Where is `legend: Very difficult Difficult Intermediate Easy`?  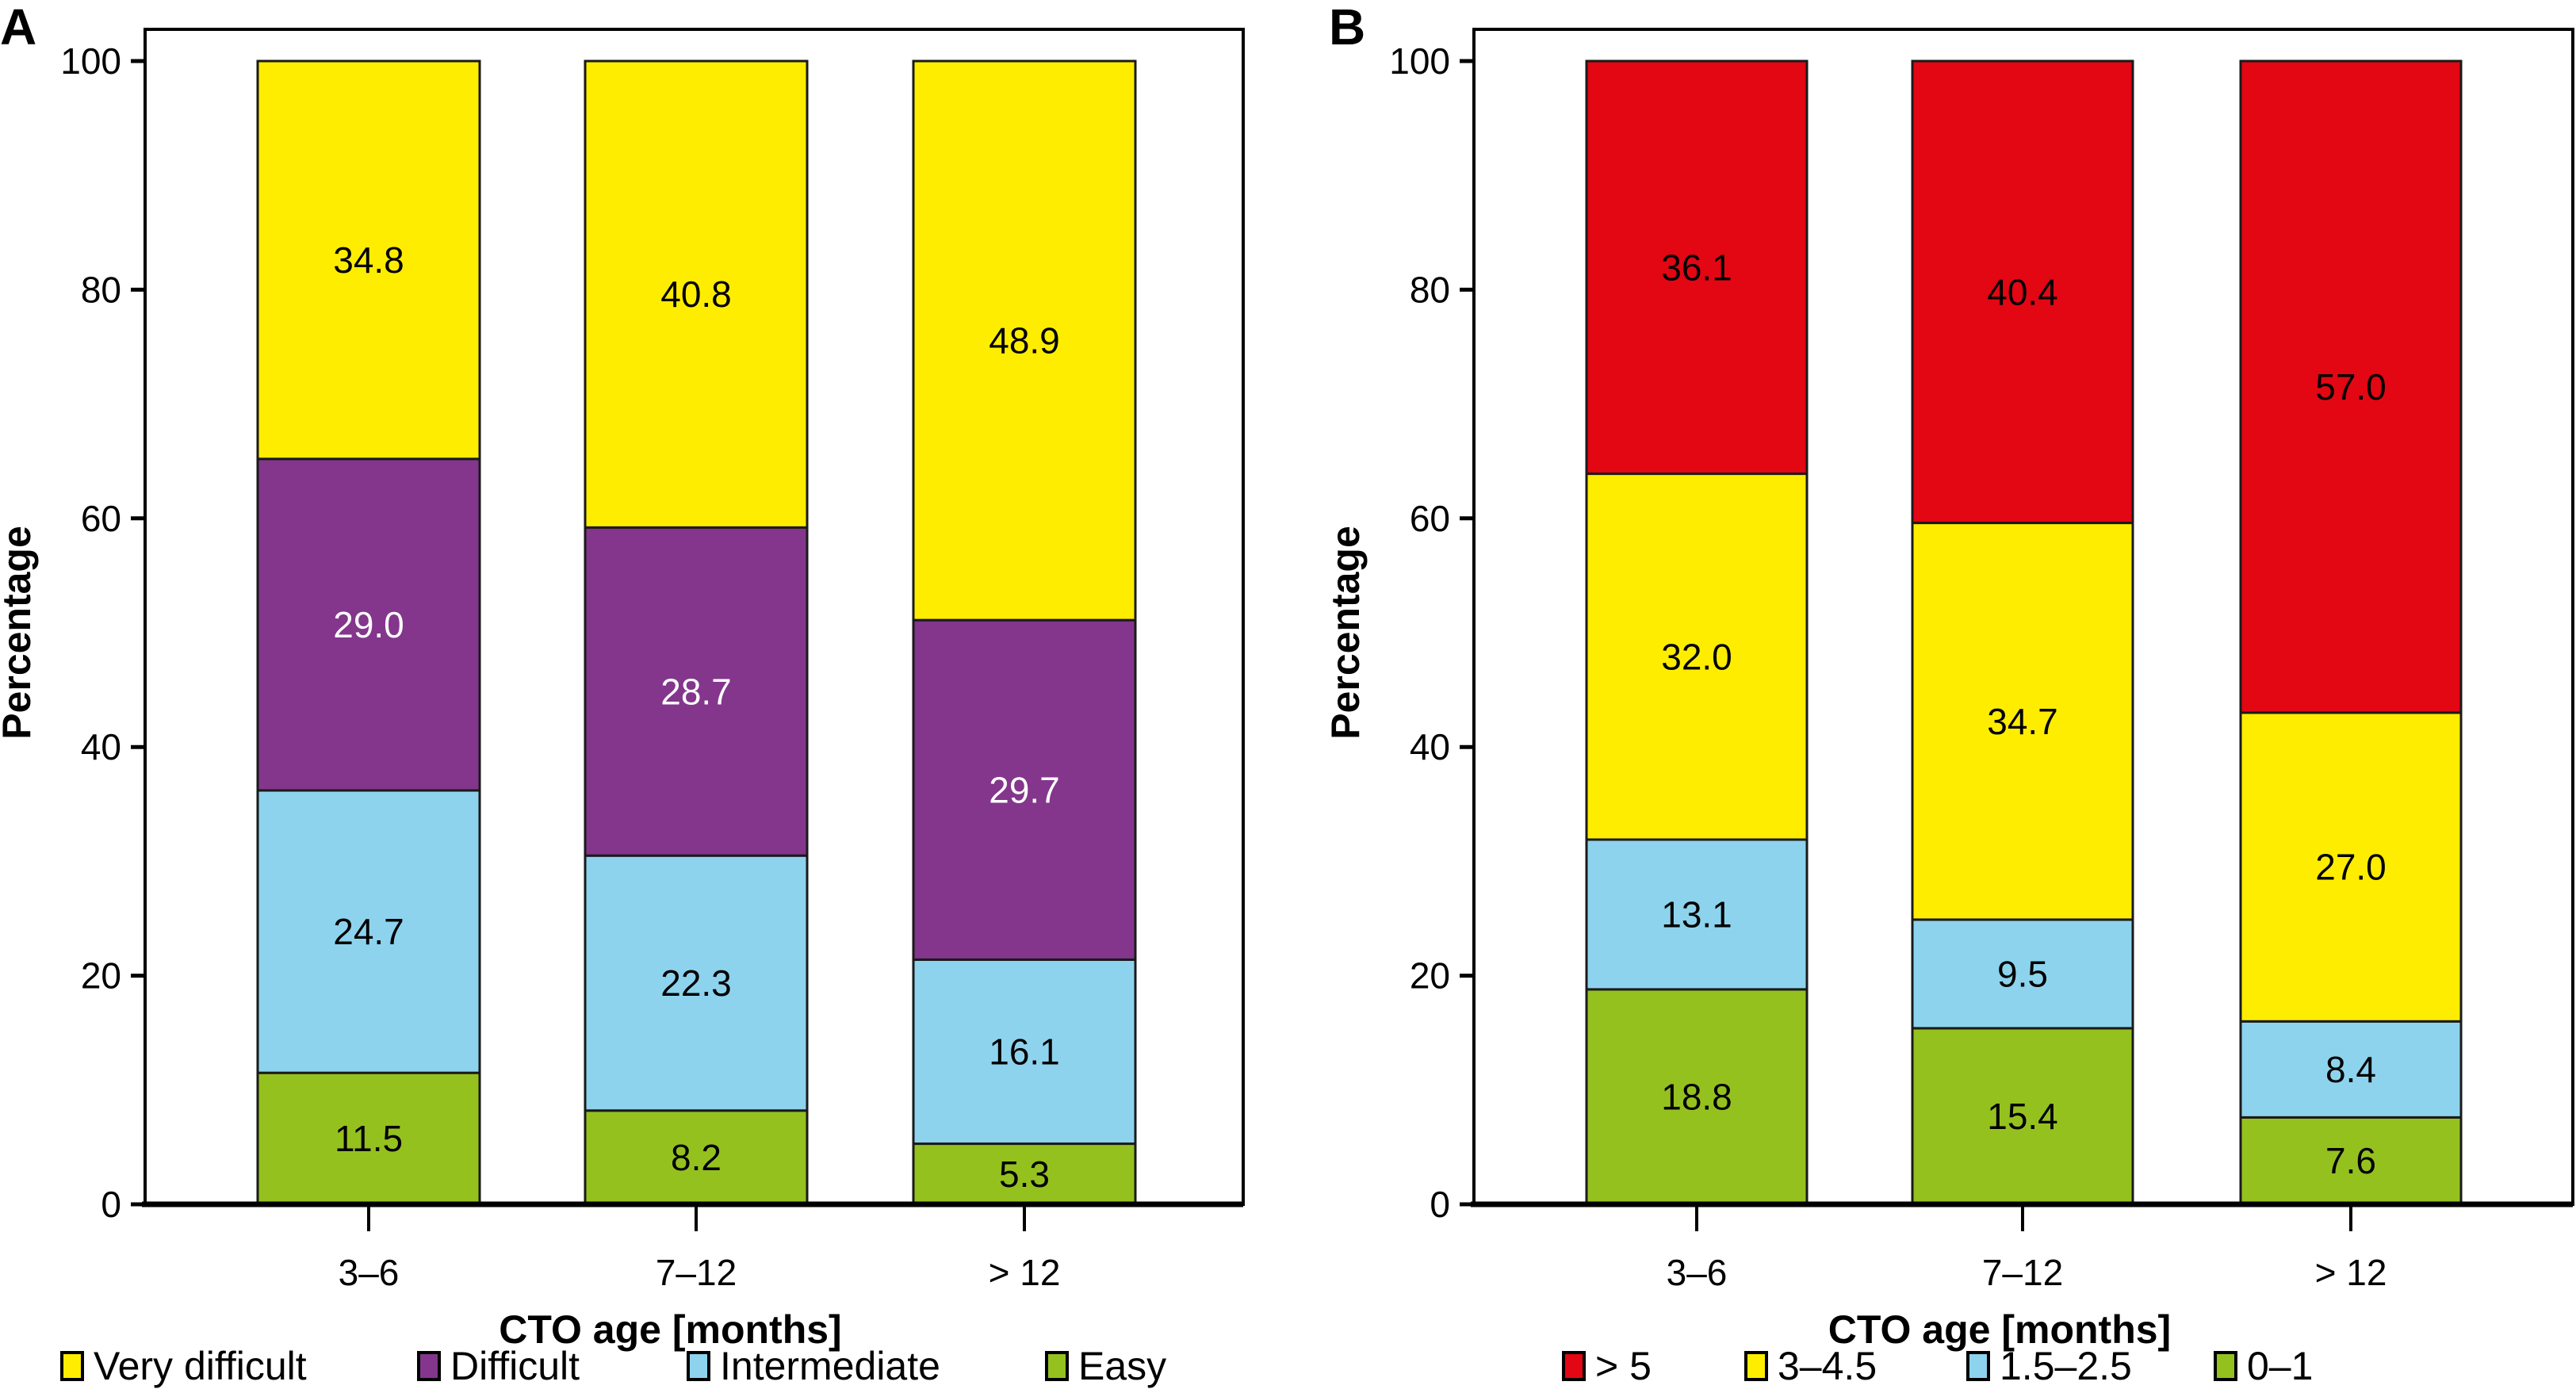
legend: Very difficult Difficult Intermediate Easy is located at coordinates (613, 1366).